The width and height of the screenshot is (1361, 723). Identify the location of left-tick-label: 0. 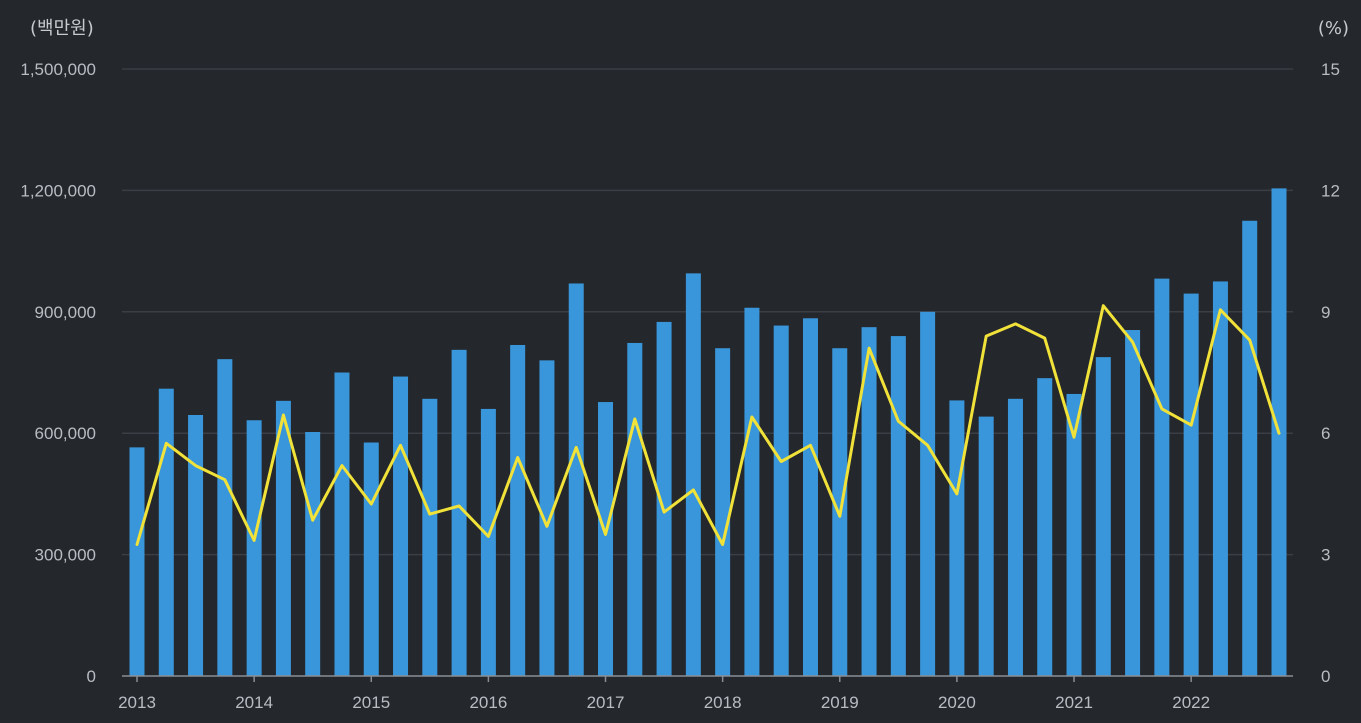
(91, 676).